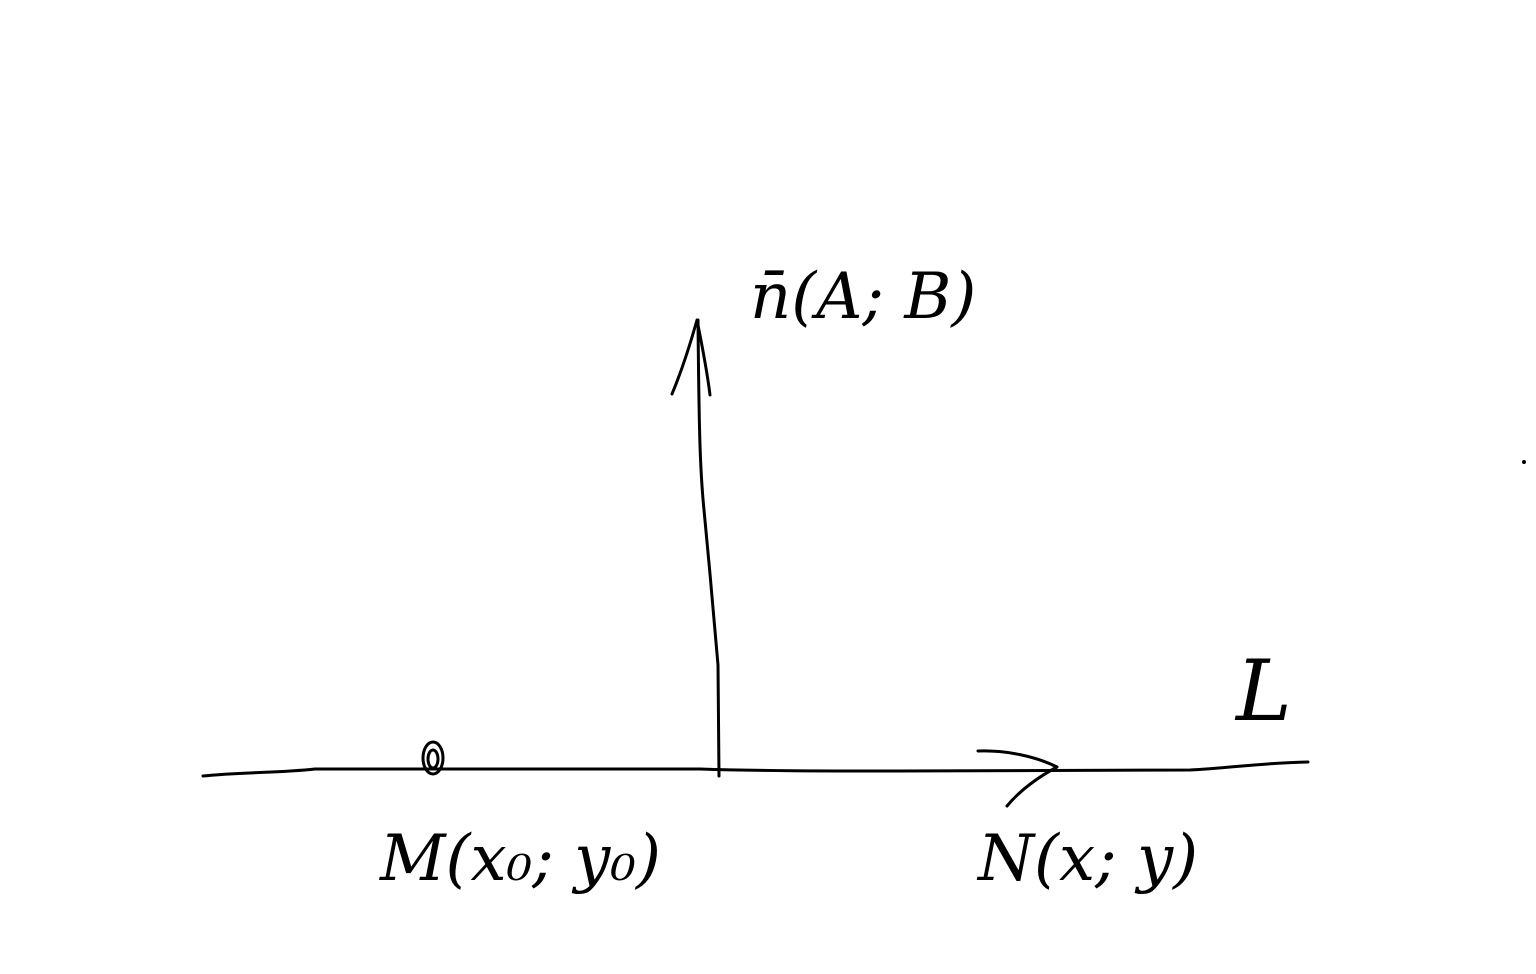 The image size is (1536, 974). I want to click on stray-dot, so click(1524, 462).